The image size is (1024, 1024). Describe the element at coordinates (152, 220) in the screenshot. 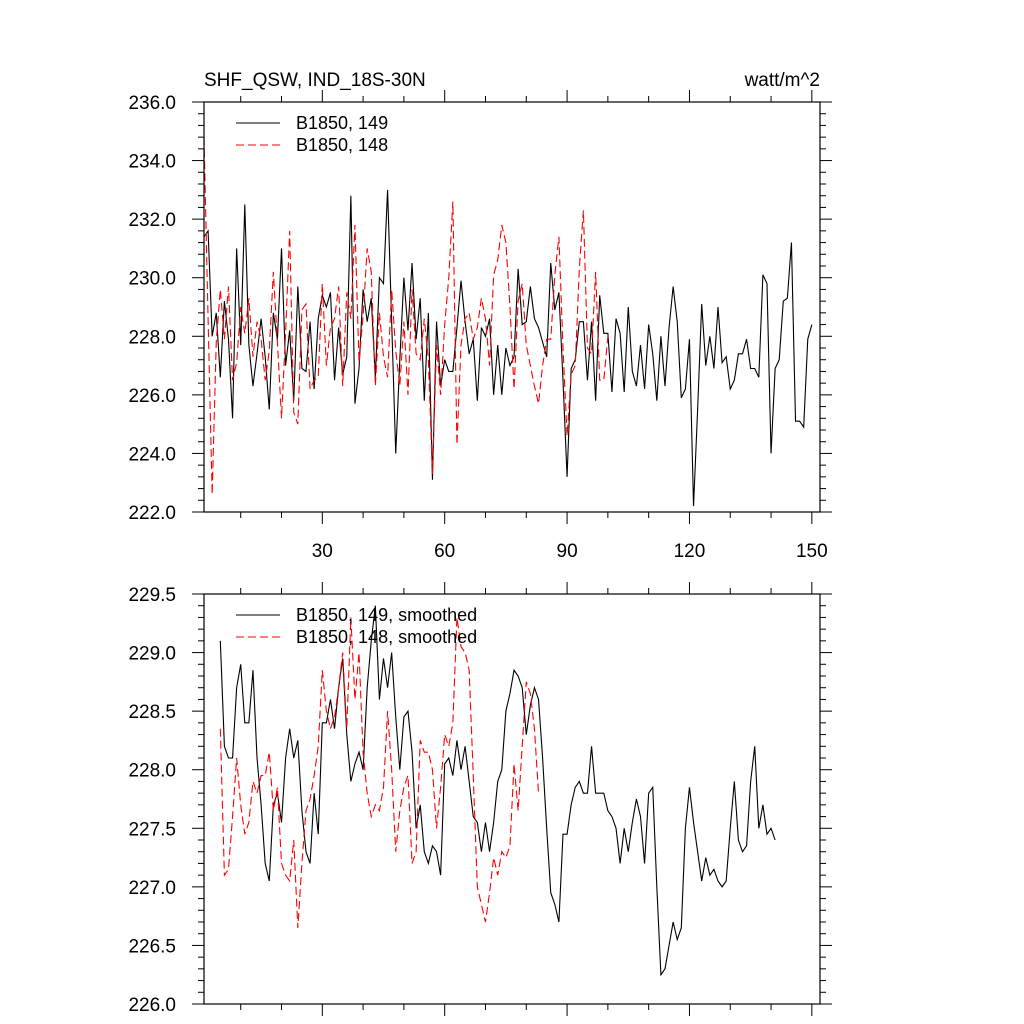

I see `y-tick-label: 232.0` at that location.